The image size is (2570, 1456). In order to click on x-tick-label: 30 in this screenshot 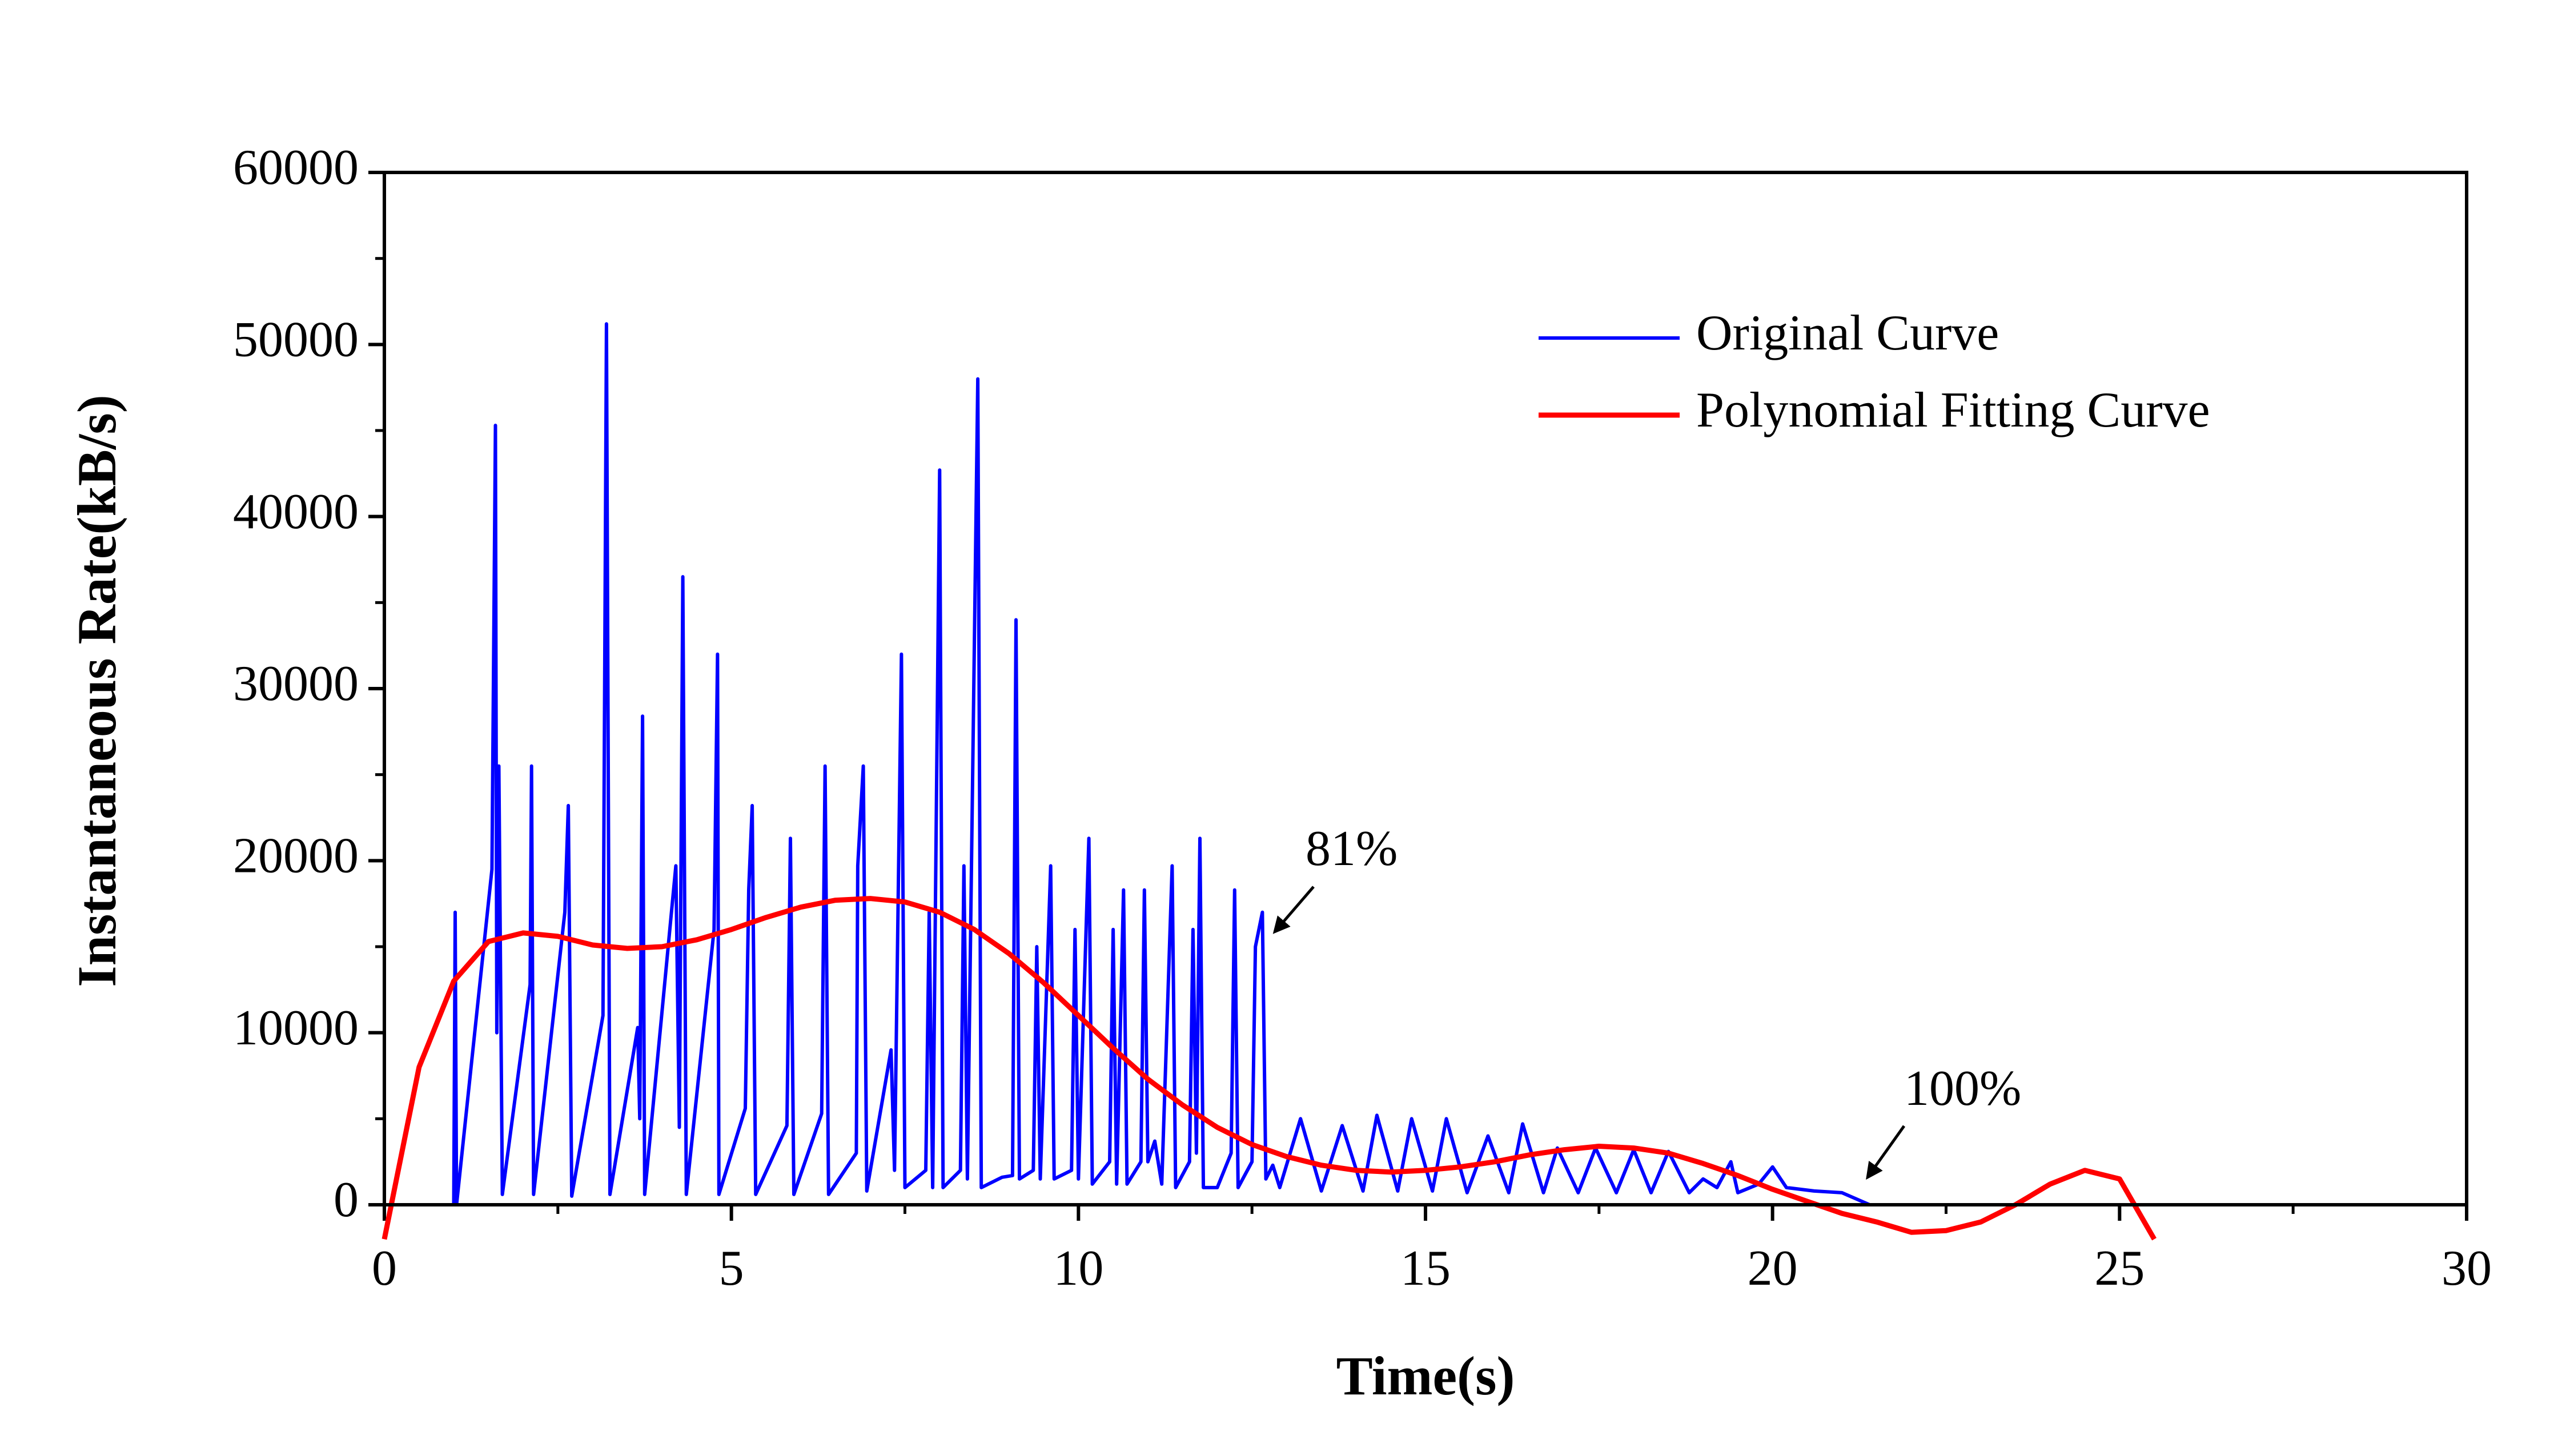, I will do `click(2467, 1268)`.